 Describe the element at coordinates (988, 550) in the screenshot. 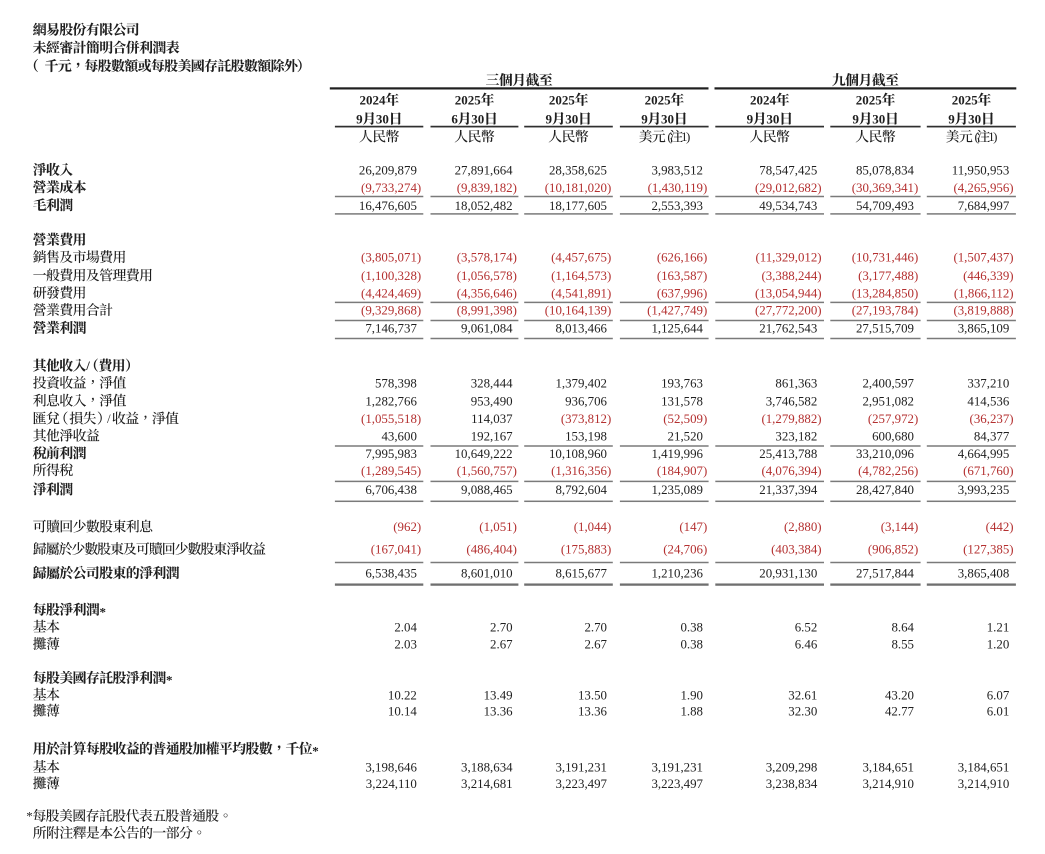

I see `svg-text: (127,385)` at that location.